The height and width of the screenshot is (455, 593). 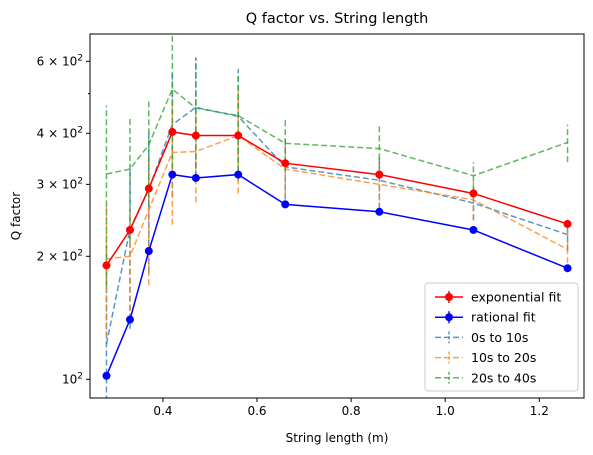 I want to click on x-tick-label: 0.4, so click(x=162, y=411).